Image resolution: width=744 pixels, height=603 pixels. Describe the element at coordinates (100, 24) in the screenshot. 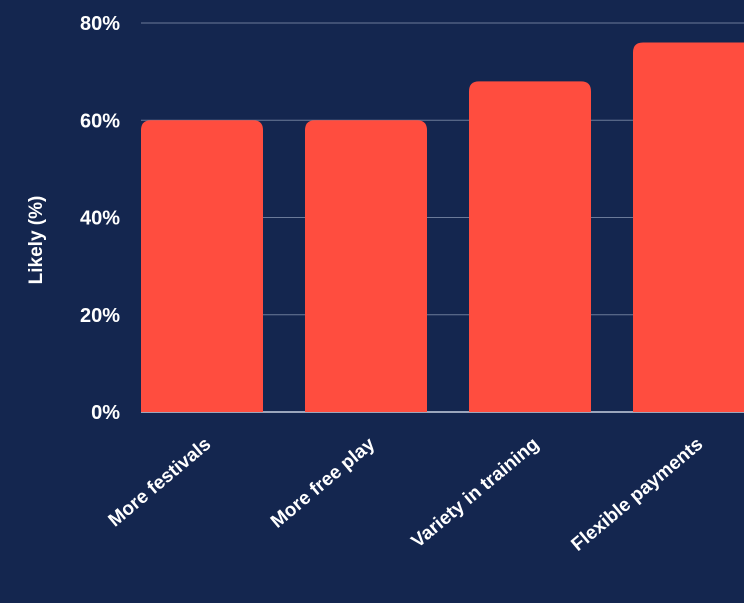

I see `y-tick-label: 80%` at that location.